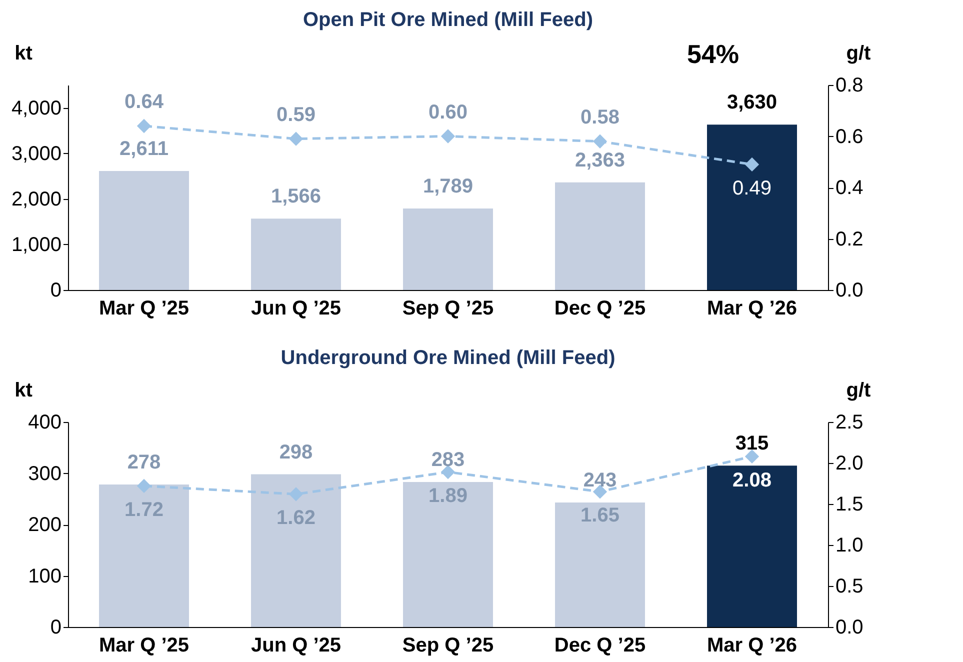  What do you see at coordinates (600, 117) in the screenshot?
I see `data-label: 0.58` at bounding box center [600, 117].